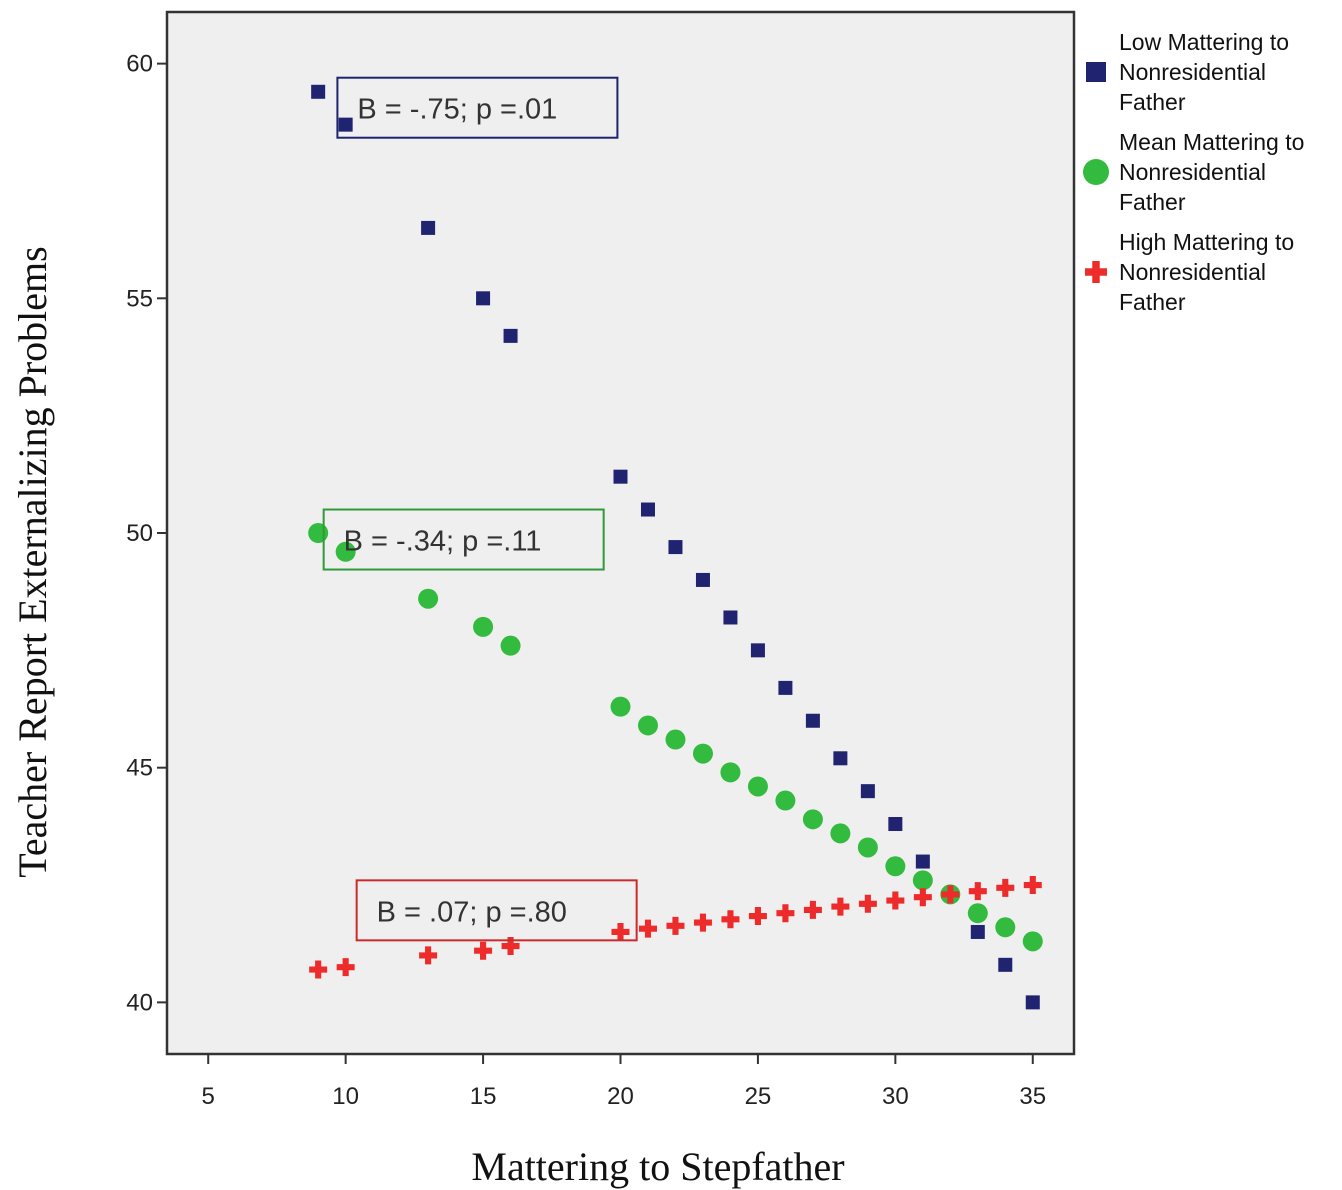  I want to click on legend-label: Low Mattering to, so click(1204, 42).